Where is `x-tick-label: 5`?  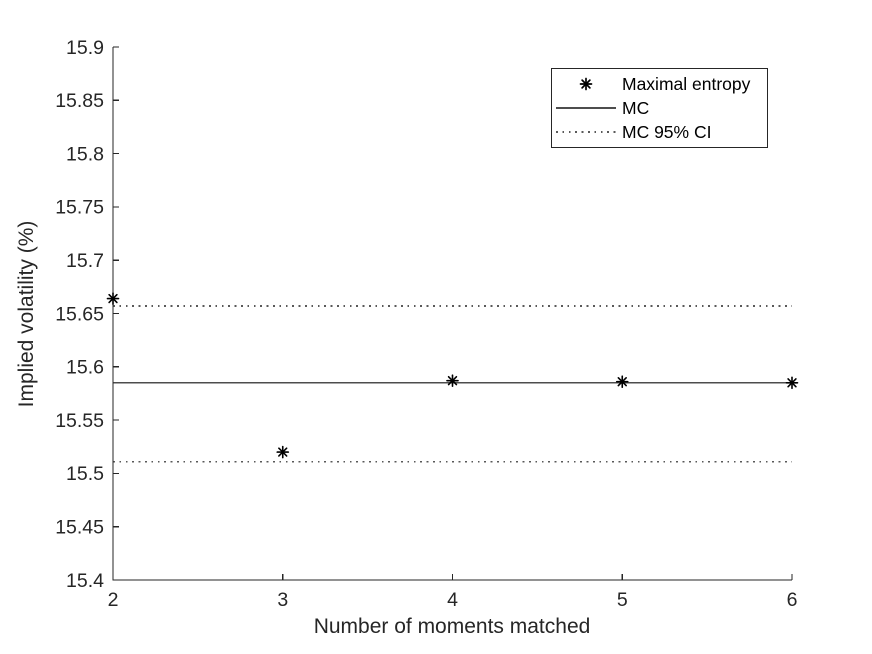
x-tick-label: 5 is located at coordinates (622, 600).